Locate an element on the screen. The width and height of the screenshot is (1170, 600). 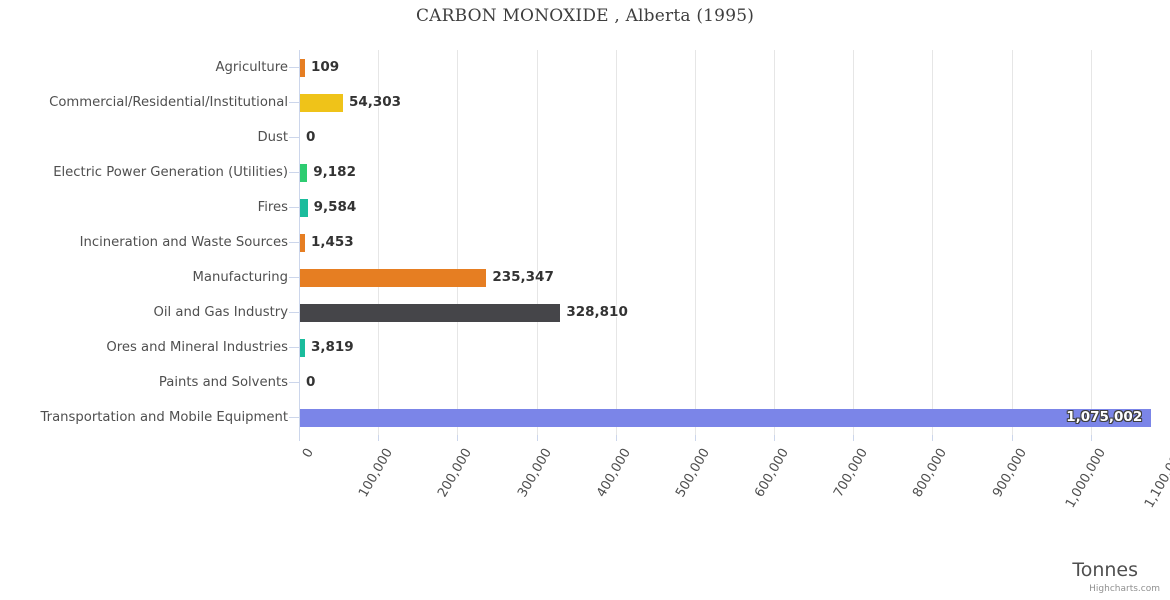
category-label: Transportation and Mobile Equipment is located at coordinates (164, 417).